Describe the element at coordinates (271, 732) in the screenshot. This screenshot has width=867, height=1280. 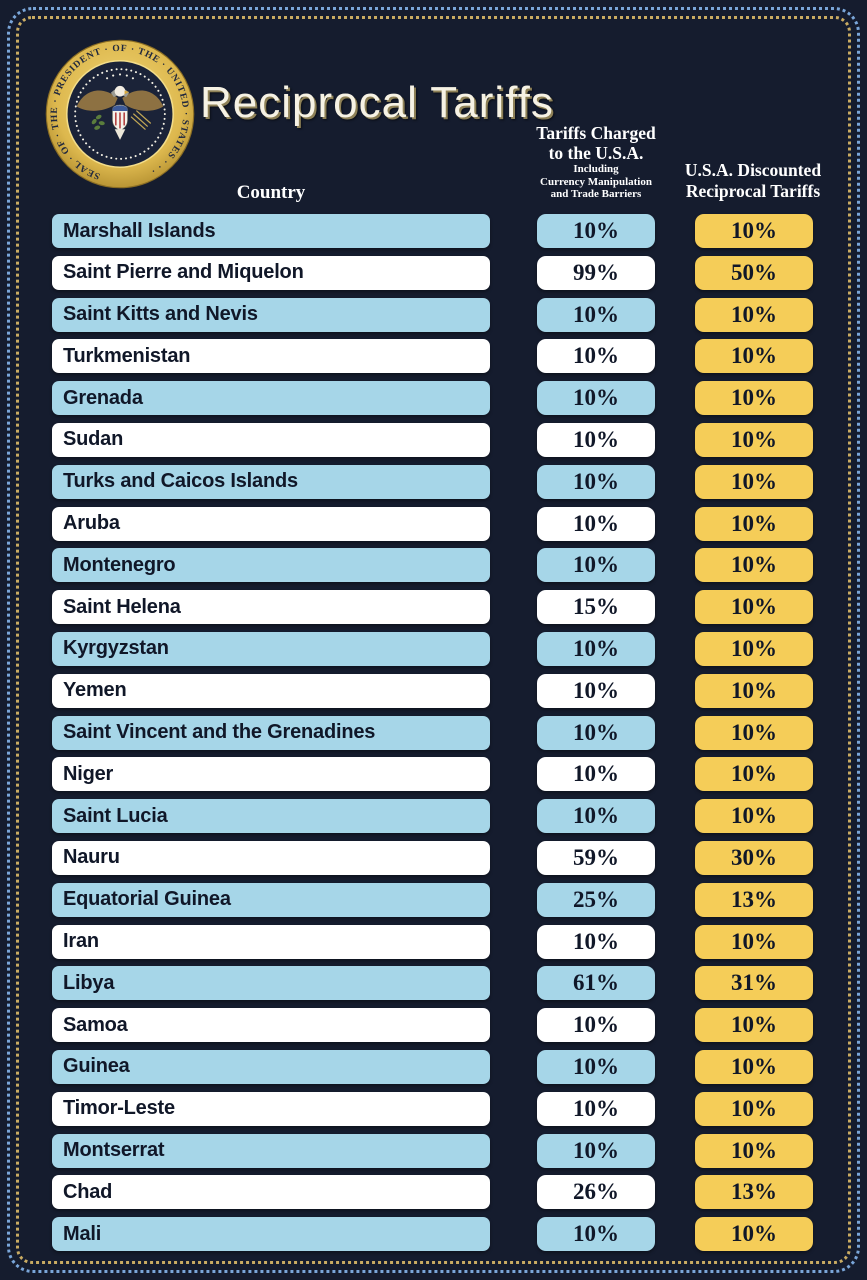
I see `country-cell: Saint Vincent and the Grenadines` at that location.